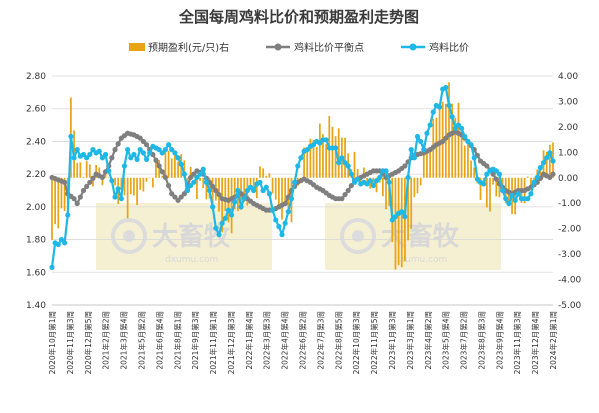  What do you see at coordinates (70, 342) in the screenshot?
I see `x-tick-label: 2020年11月第3周` at bounding box center [70, 342].